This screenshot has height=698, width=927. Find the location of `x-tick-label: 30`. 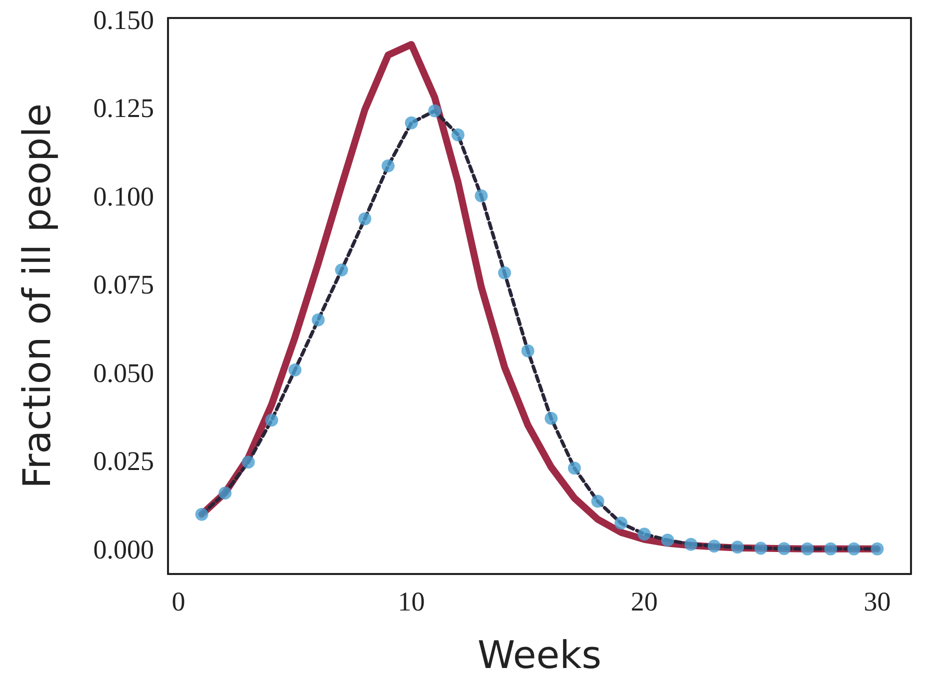

x-tick-label: 30 is located at coordinates (877, 601).